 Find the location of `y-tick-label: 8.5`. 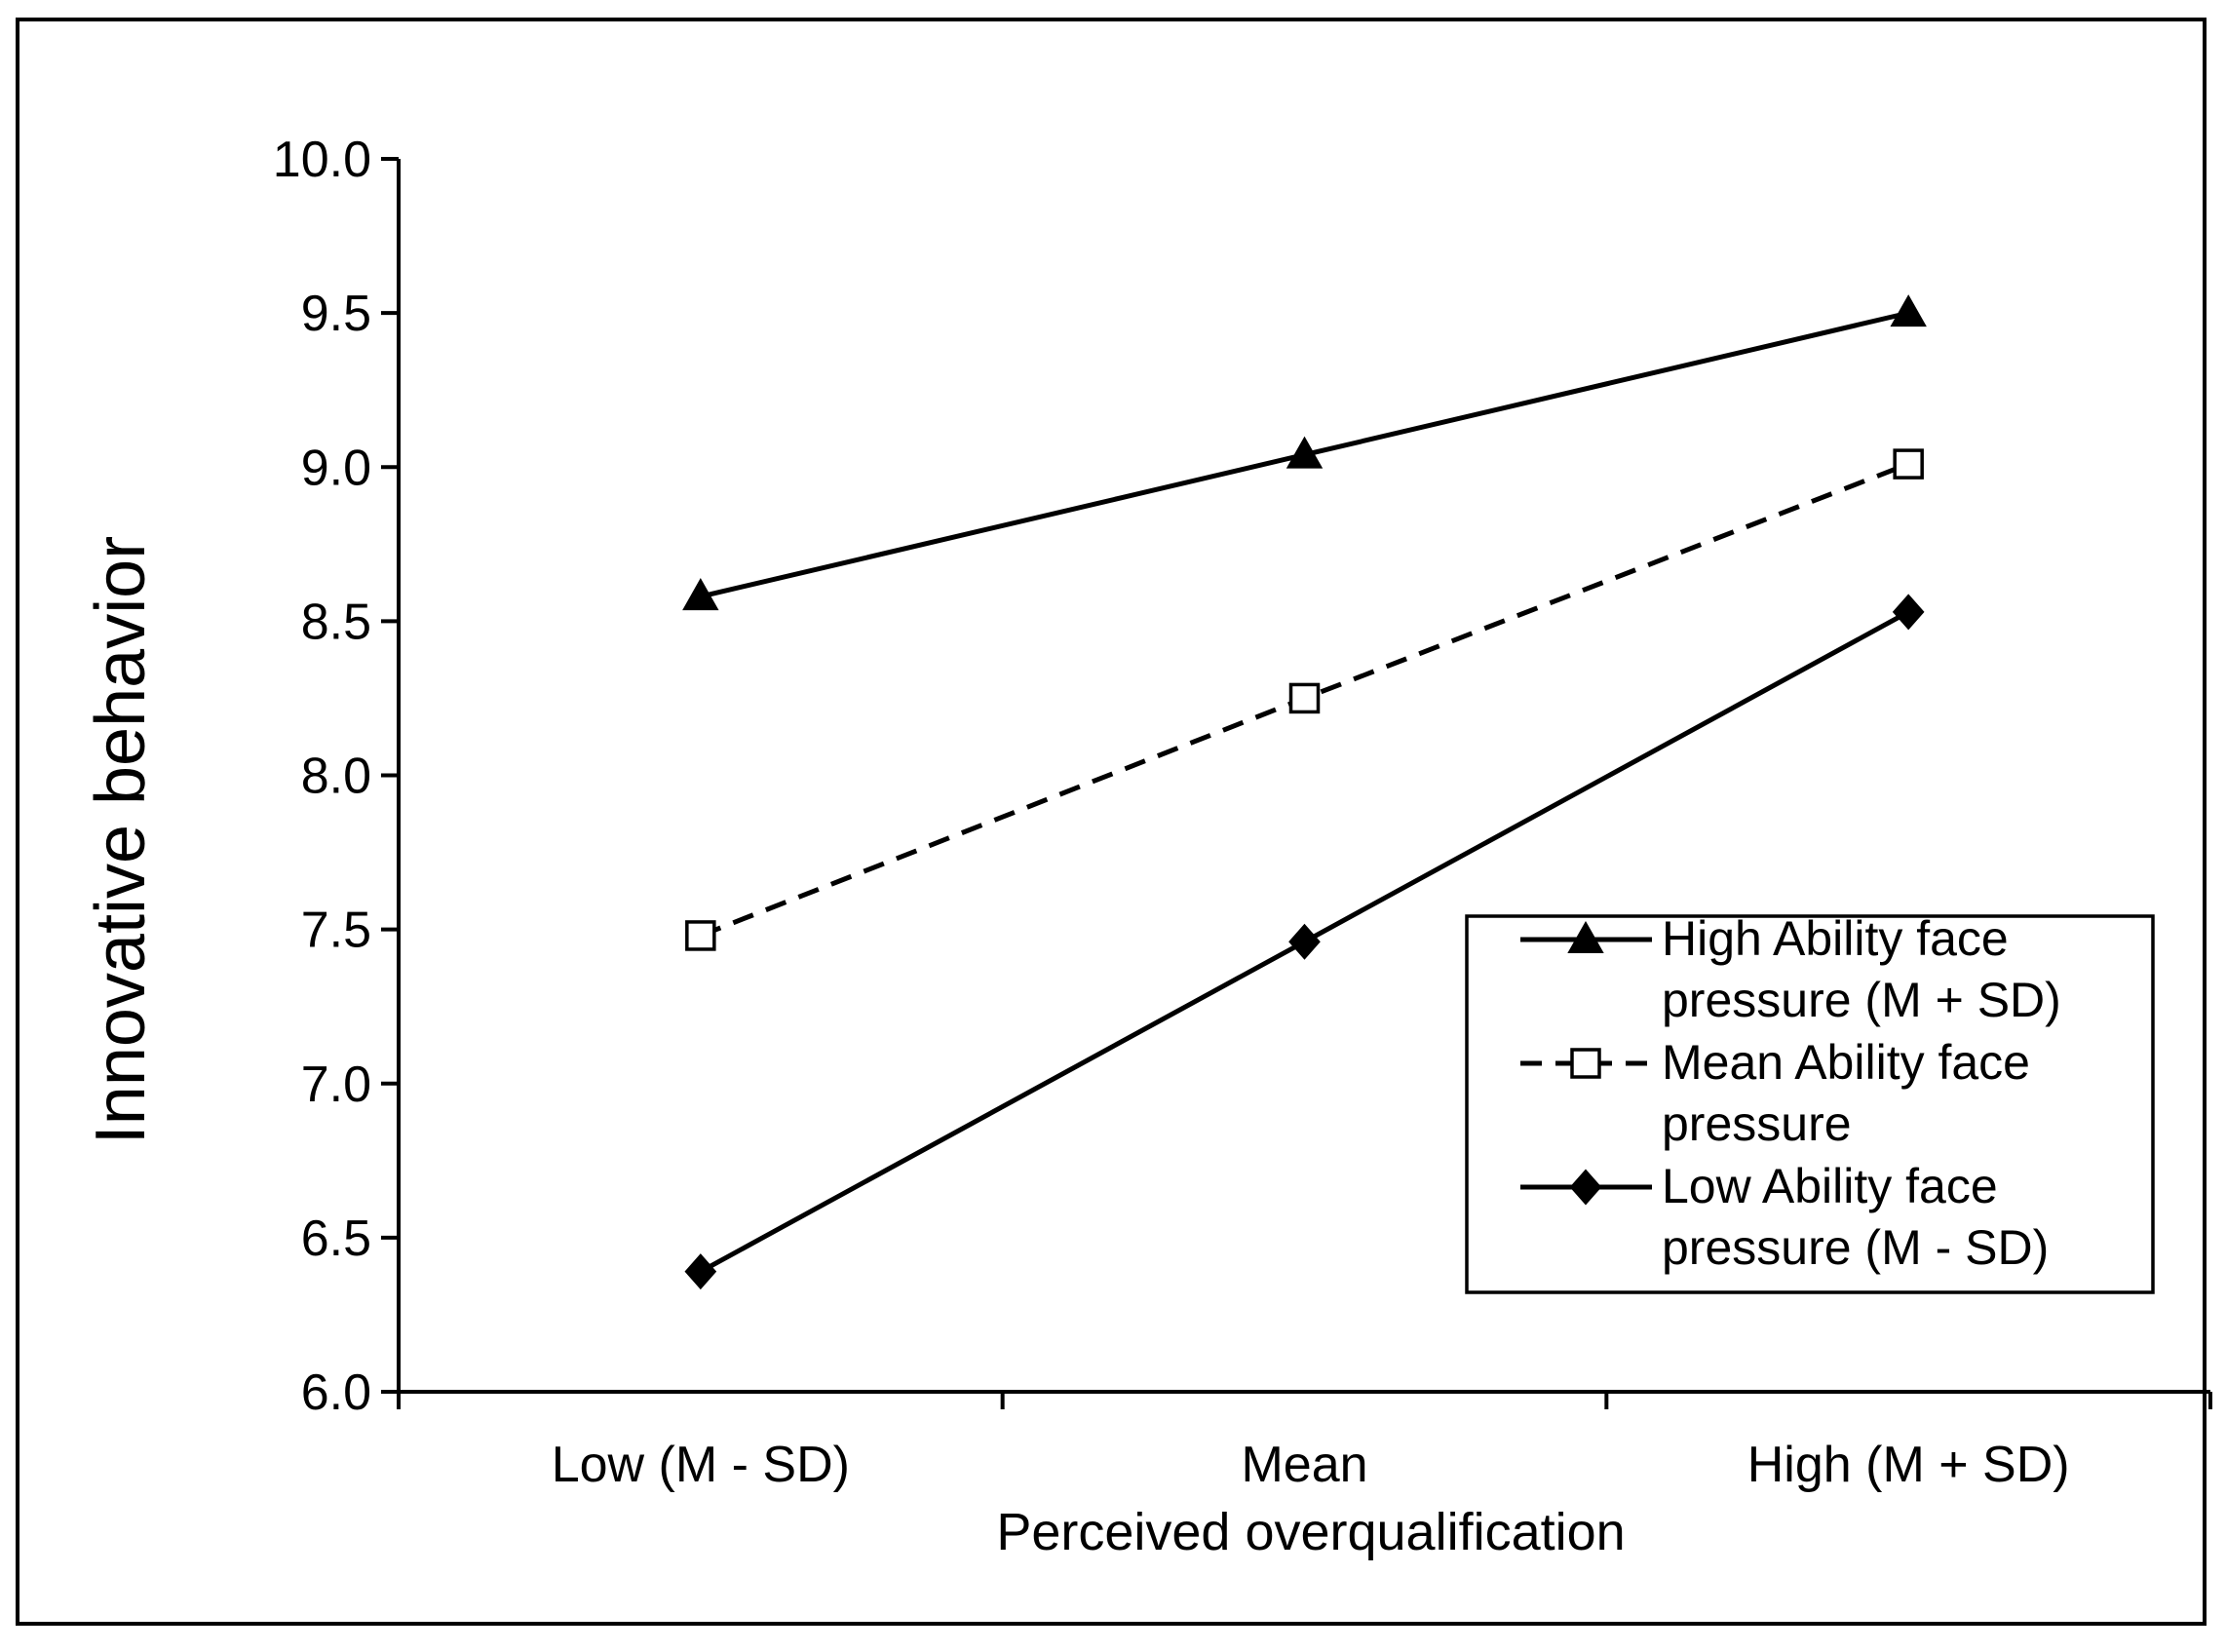

y-tick-label: 8.5 is located at coordinates (336, 622).